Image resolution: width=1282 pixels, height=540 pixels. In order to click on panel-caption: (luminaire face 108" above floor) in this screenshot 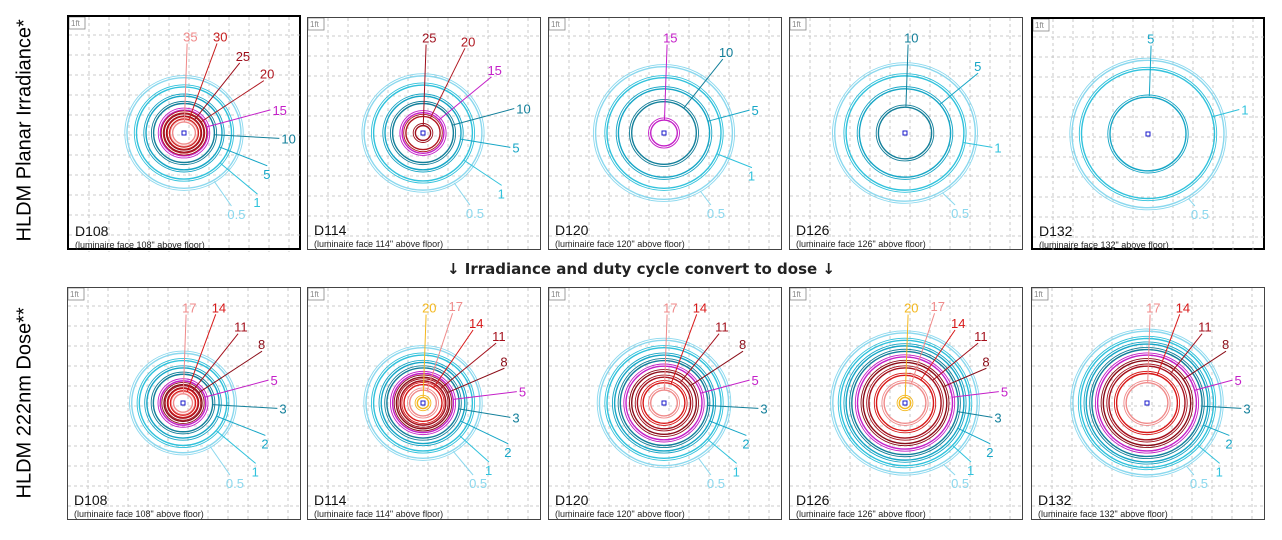, I will do `click(139, 514)`.